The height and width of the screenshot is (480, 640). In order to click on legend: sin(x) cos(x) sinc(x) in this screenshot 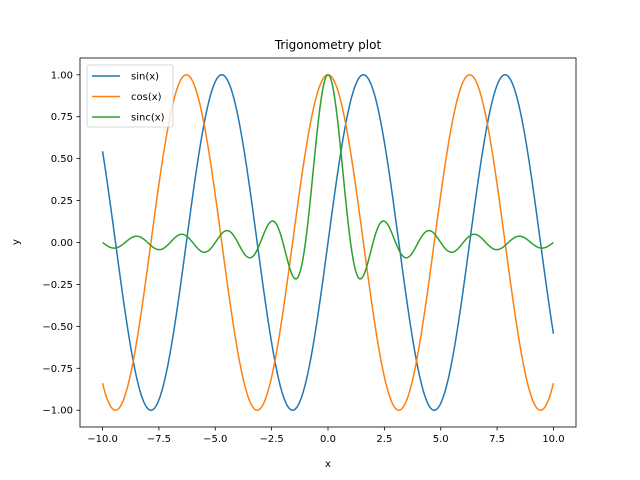, I will do `click(130, 96)`.